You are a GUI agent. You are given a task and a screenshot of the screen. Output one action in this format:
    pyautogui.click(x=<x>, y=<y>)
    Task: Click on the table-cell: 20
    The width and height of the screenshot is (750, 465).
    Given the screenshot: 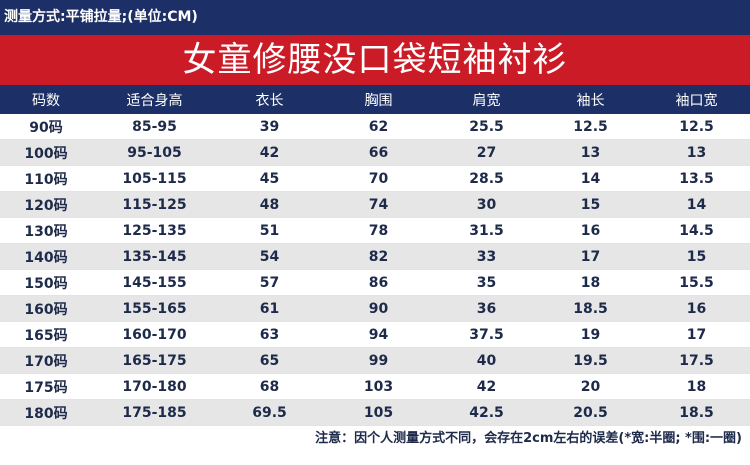 What is the action you would take?
    pyautogui.click(x=590, y=386)
    